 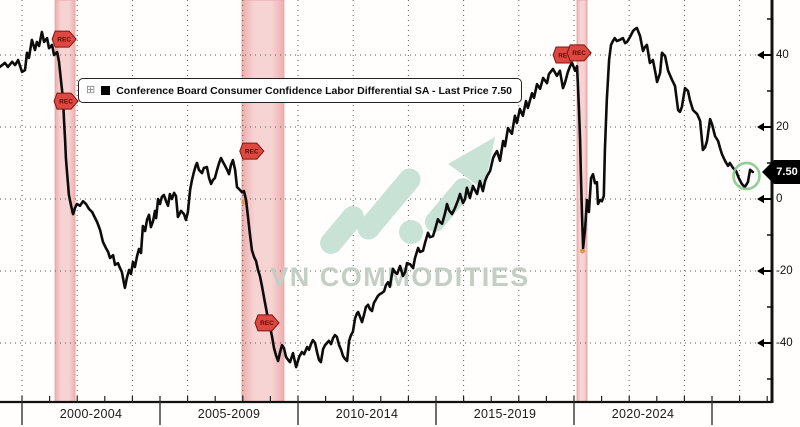 What do you see at coordinates (263, 201) in the screenshot?
I see `recession-band` at bounding box center [263, 201].